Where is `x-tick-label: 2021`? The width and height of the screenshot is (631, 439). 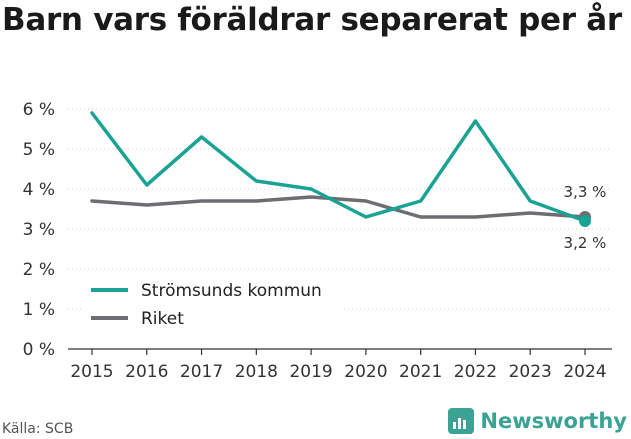 x-tick-label: 2021 is located at coordinates (420, 372).